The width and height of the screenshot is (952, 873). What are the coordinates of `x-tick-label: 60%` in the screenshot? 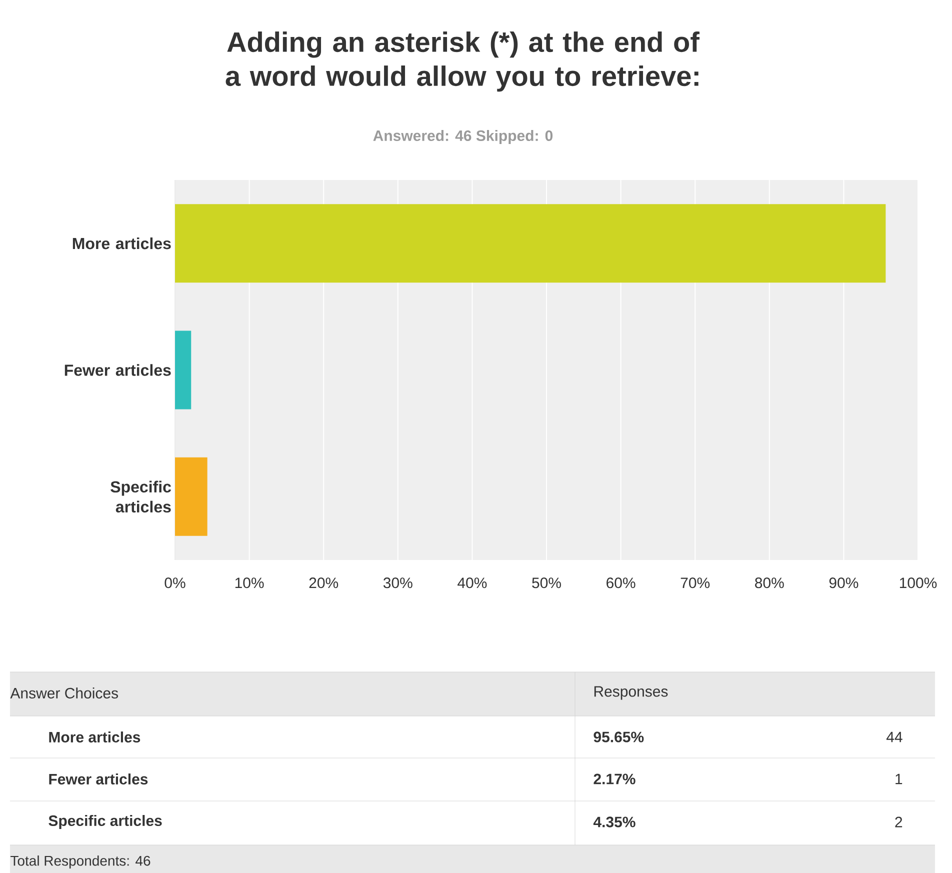 It's located at (621, 583).